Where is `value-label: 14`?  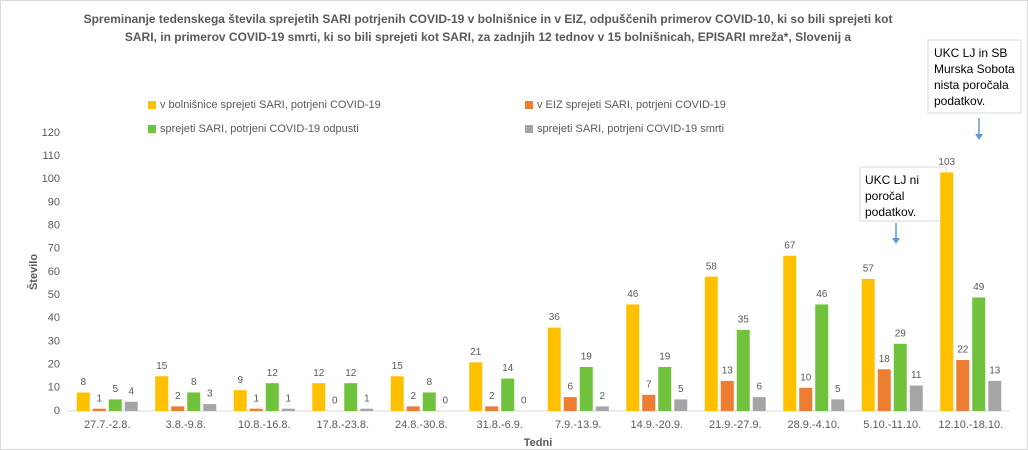 value-label: 14 is located at coordinates (508, 368).